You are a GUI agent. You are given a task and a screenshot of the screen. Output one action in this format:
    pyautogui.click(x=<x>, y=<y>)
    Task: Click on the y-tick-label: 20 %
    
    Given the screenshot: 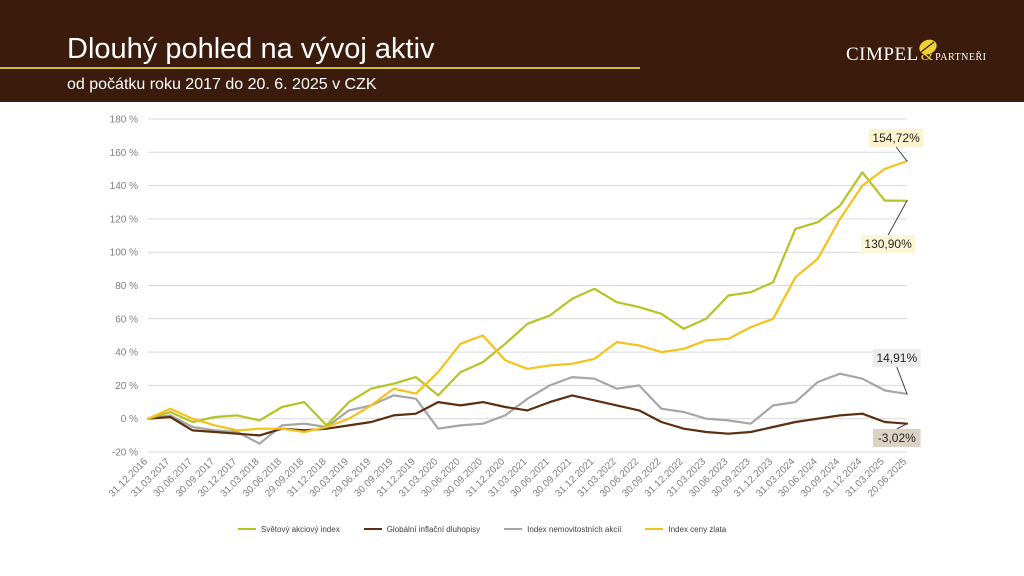 What is the action you would take?
    pyautogui.click(x=126, y=386)
    